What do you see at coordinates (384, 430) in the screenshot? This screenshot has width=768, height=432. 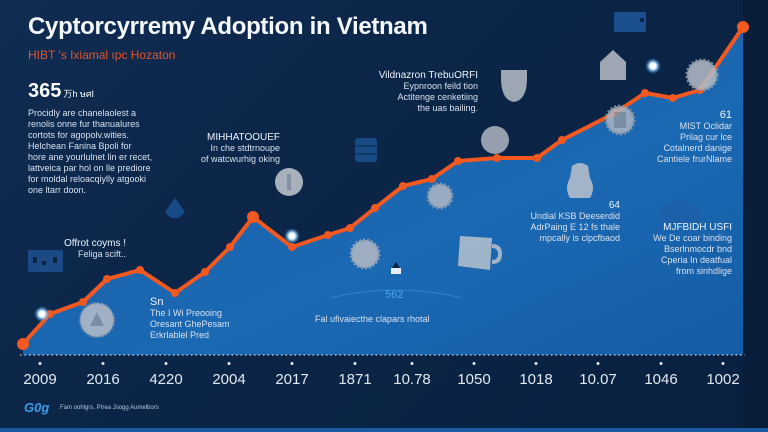 I see `bottom-edge-strip` at bounding box center [384, 430].